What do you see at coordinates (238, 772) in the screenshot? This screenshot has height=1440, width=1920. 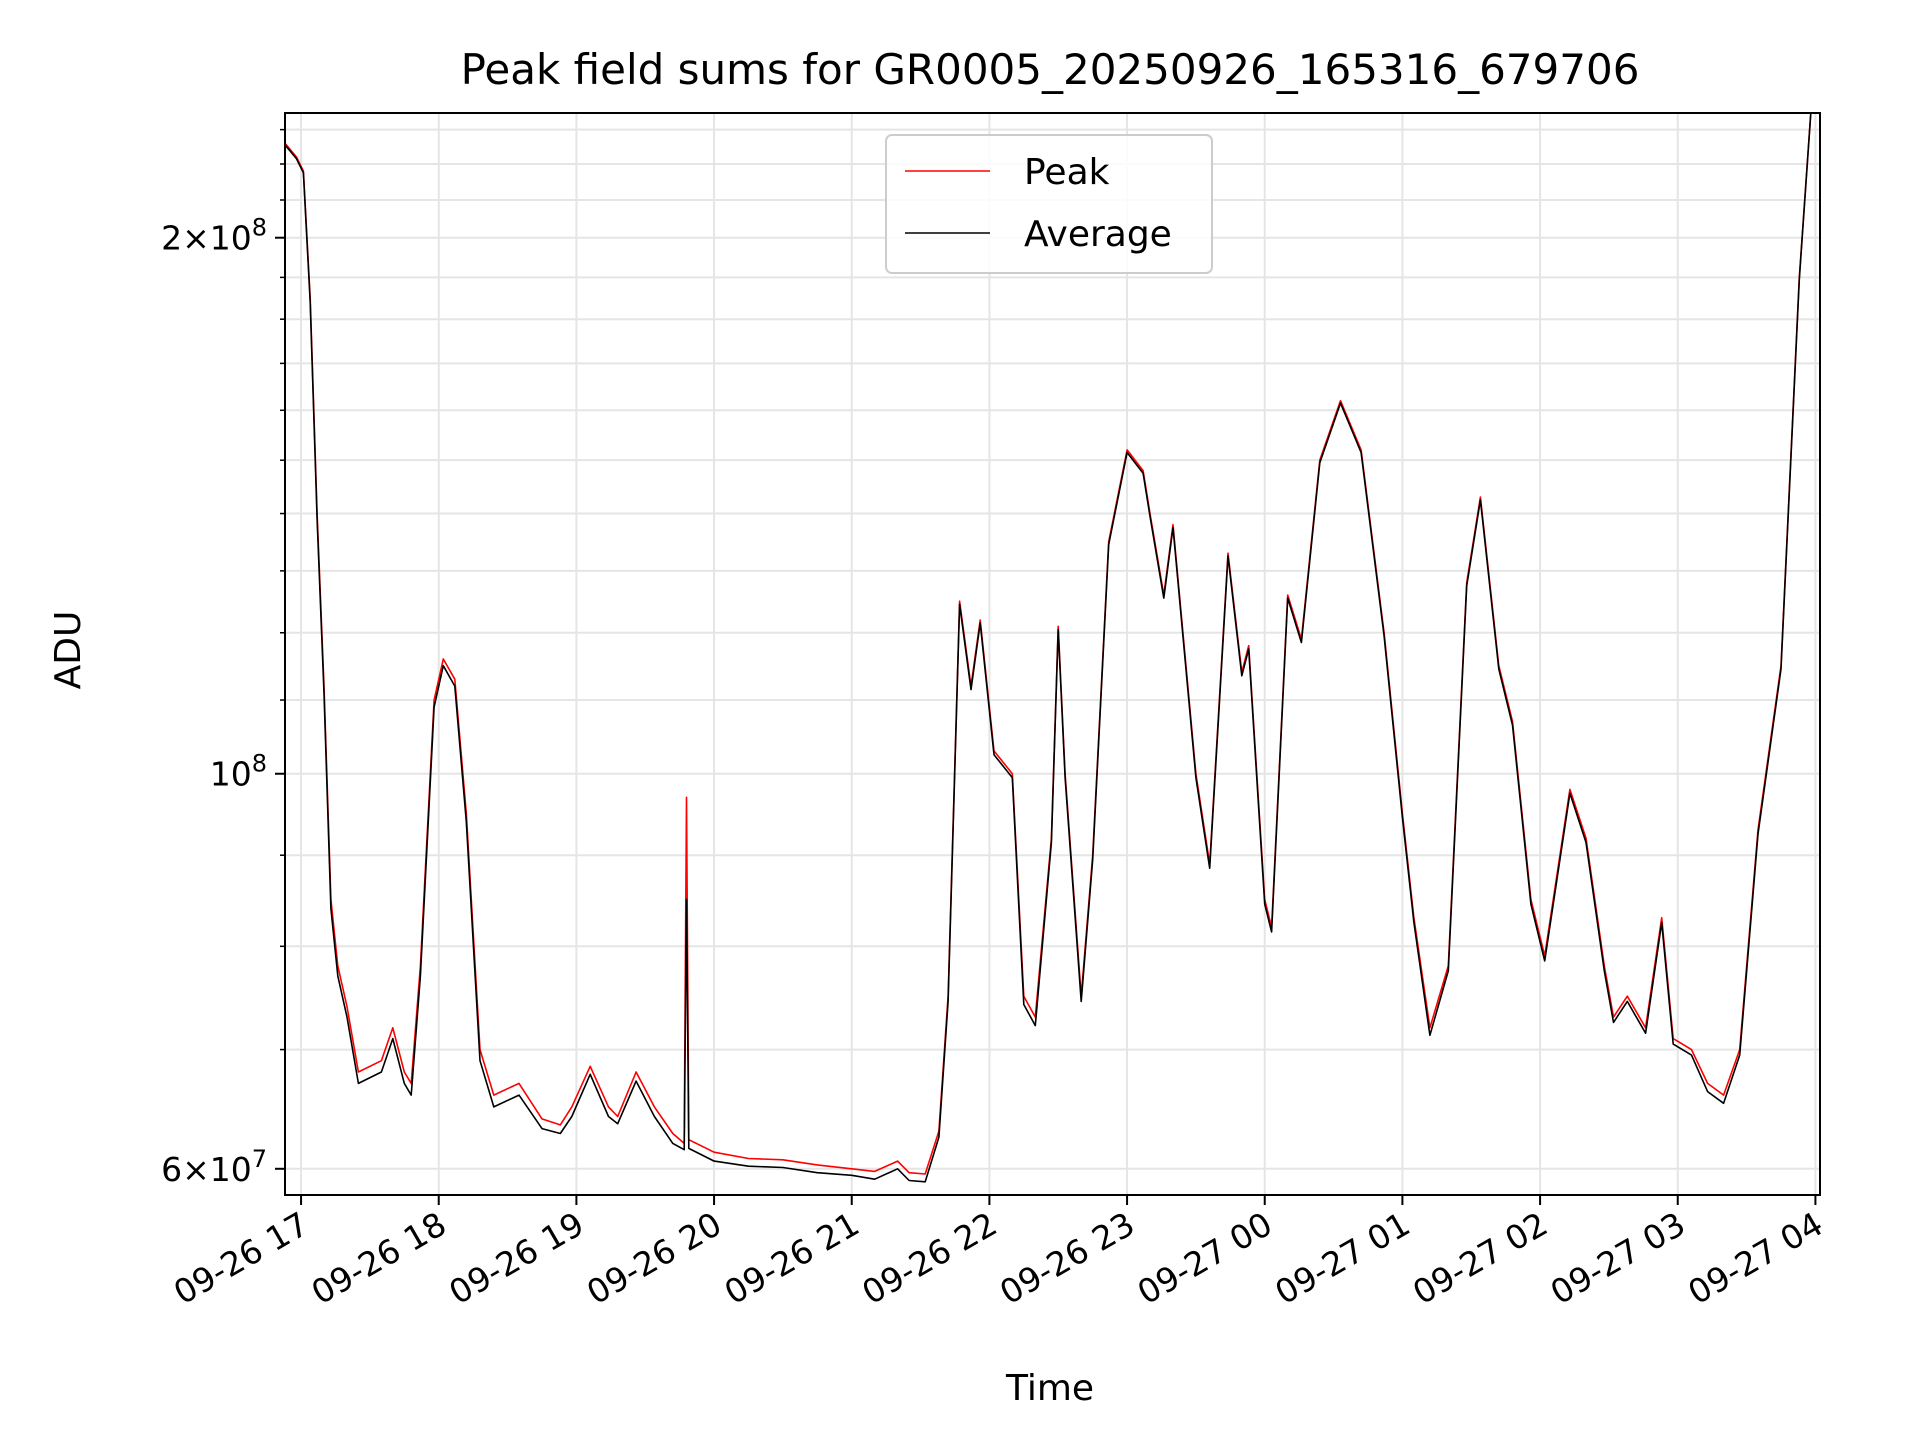 I see `y-tick-label: 108` at bounding box center [238, 772].